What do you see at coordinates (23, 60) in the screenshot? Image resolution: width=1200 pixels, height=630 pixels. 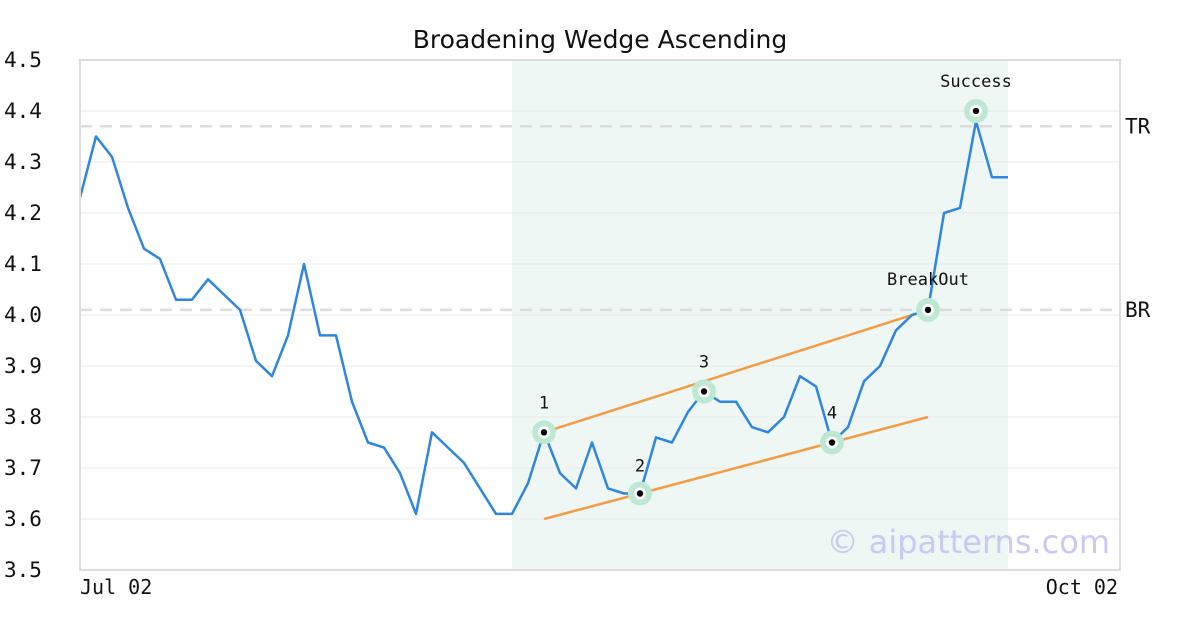 I see `y-tick-label: 4.5` at bounding box center [23, 60].